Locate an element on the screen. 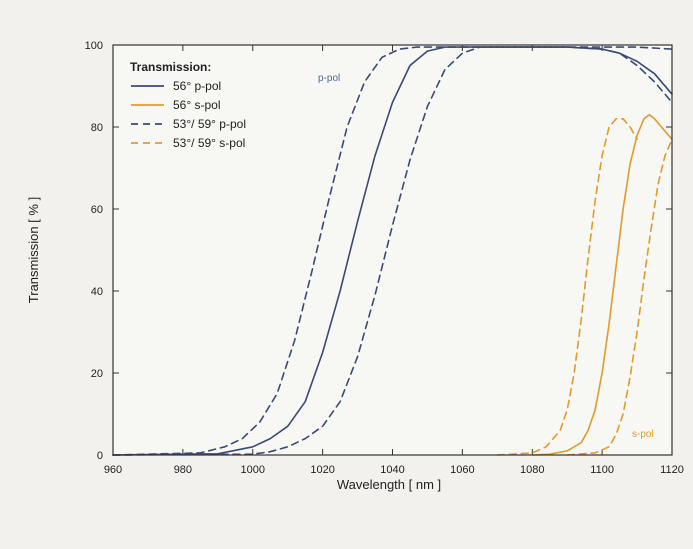 Image resolution: width=693 pixels, height=549 pixels. x-tick-label: 1080 is located at coordinates (532, 470).